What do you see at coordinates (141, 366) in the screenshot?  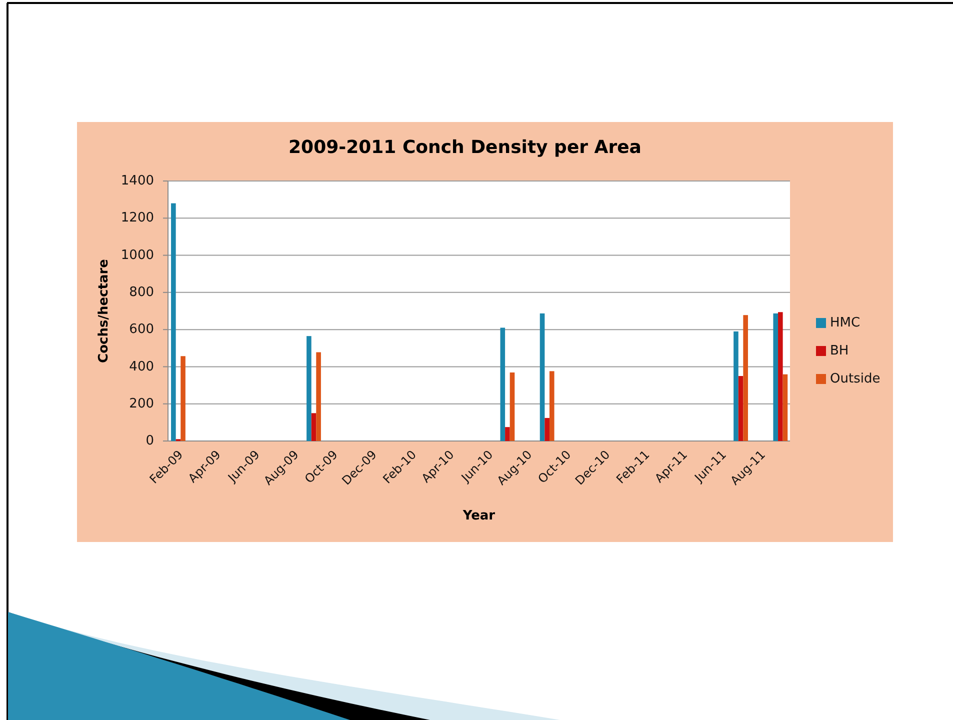 I see `y-tick-label: 400` at bounding box center [141, 366].